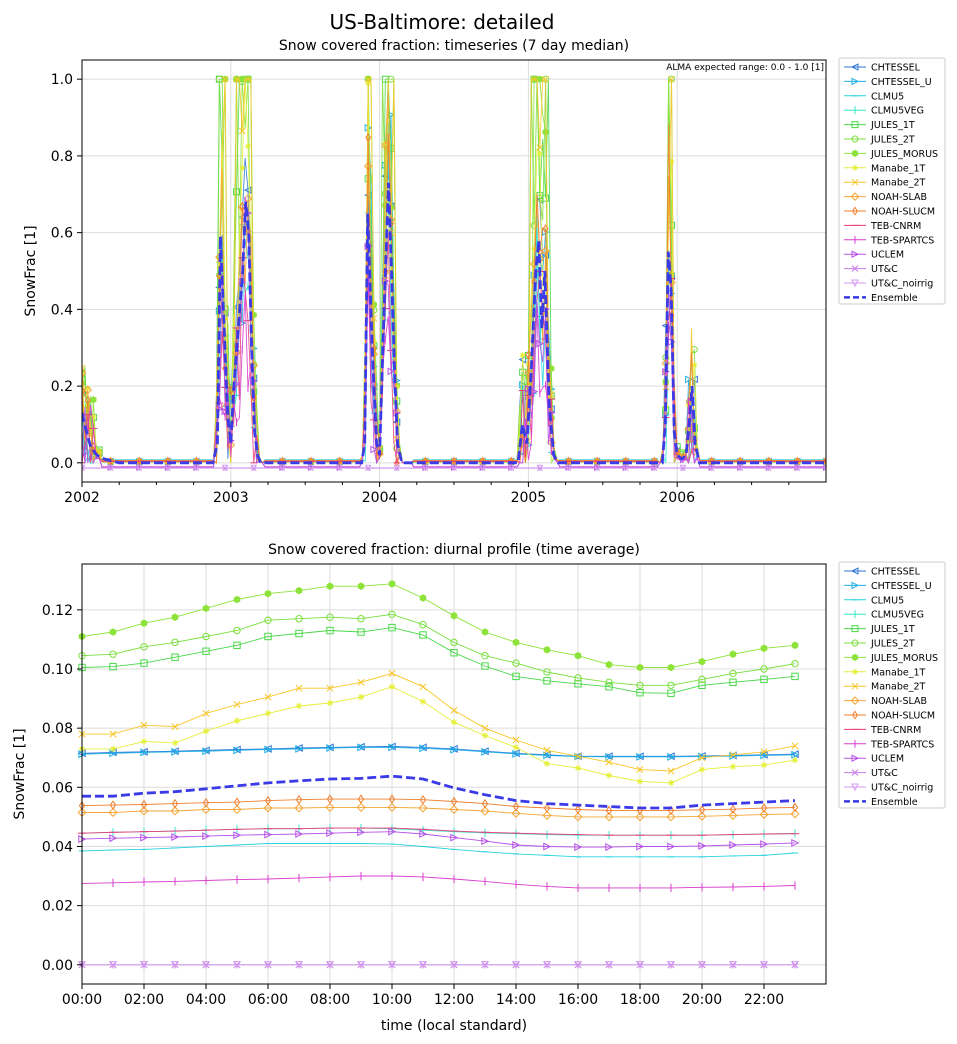 The width and height of the screenshot is (957, 1044). Describe the element at coordinates (82, 498) in the screenshot. I see `top-x-tick-label: 2002` at that location.